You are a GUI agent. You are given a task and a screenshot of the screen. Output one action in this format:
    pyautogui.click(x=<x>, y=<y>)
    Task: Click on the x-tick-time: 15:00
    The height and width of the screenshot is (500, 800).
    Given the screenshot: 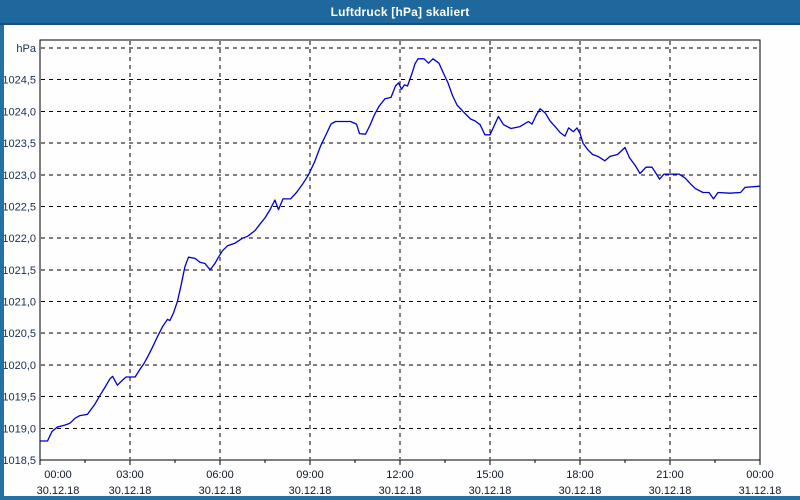 What is the action you would take?
    pyautogui.click(x=490, y=475)
    